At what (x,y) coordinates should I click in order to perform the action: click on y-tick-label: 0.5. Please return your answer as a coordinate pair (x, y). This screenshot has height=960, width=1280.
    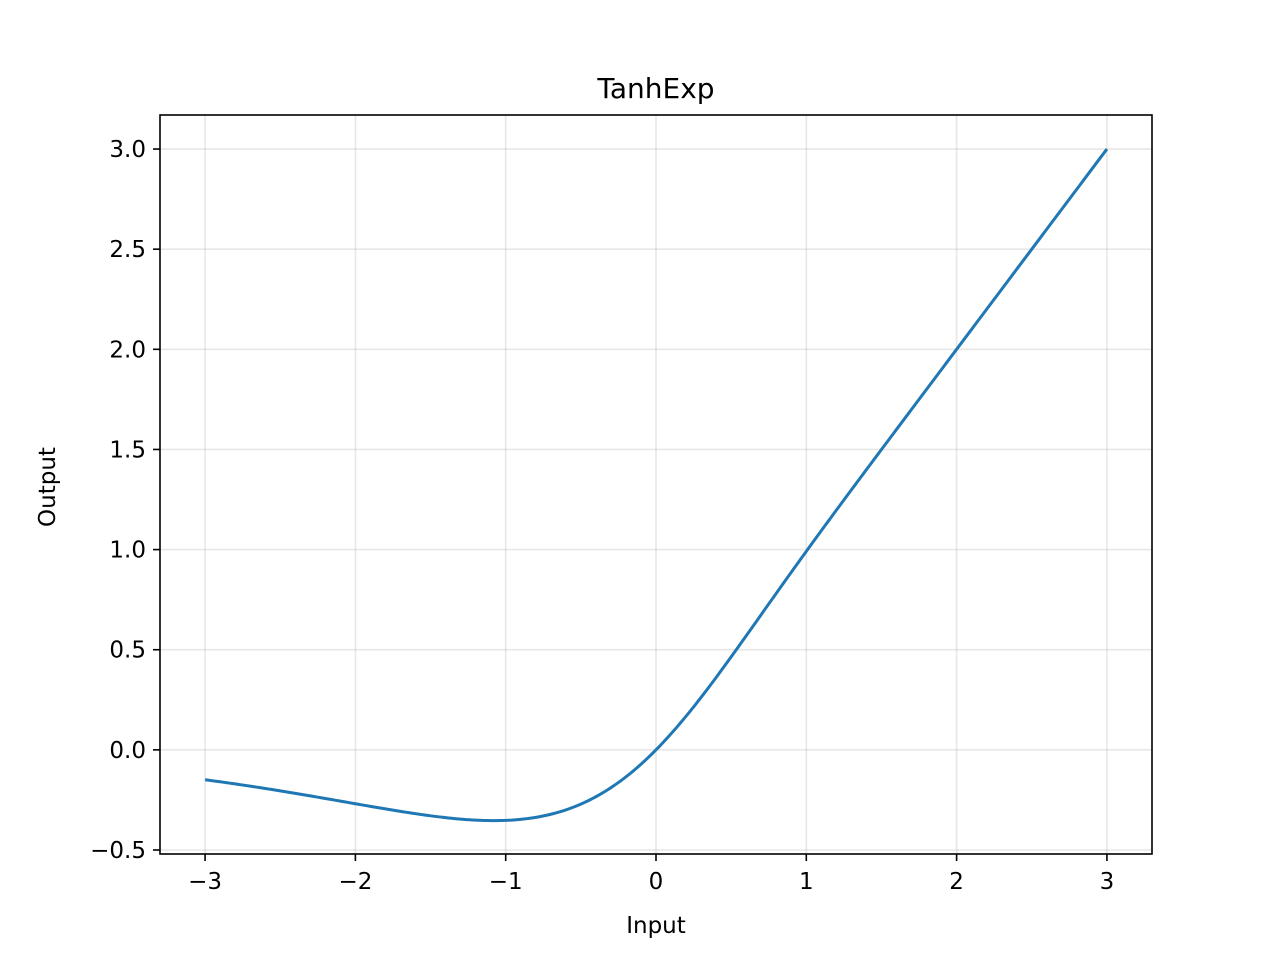
    Looking at the image, I should click on (127, 651).